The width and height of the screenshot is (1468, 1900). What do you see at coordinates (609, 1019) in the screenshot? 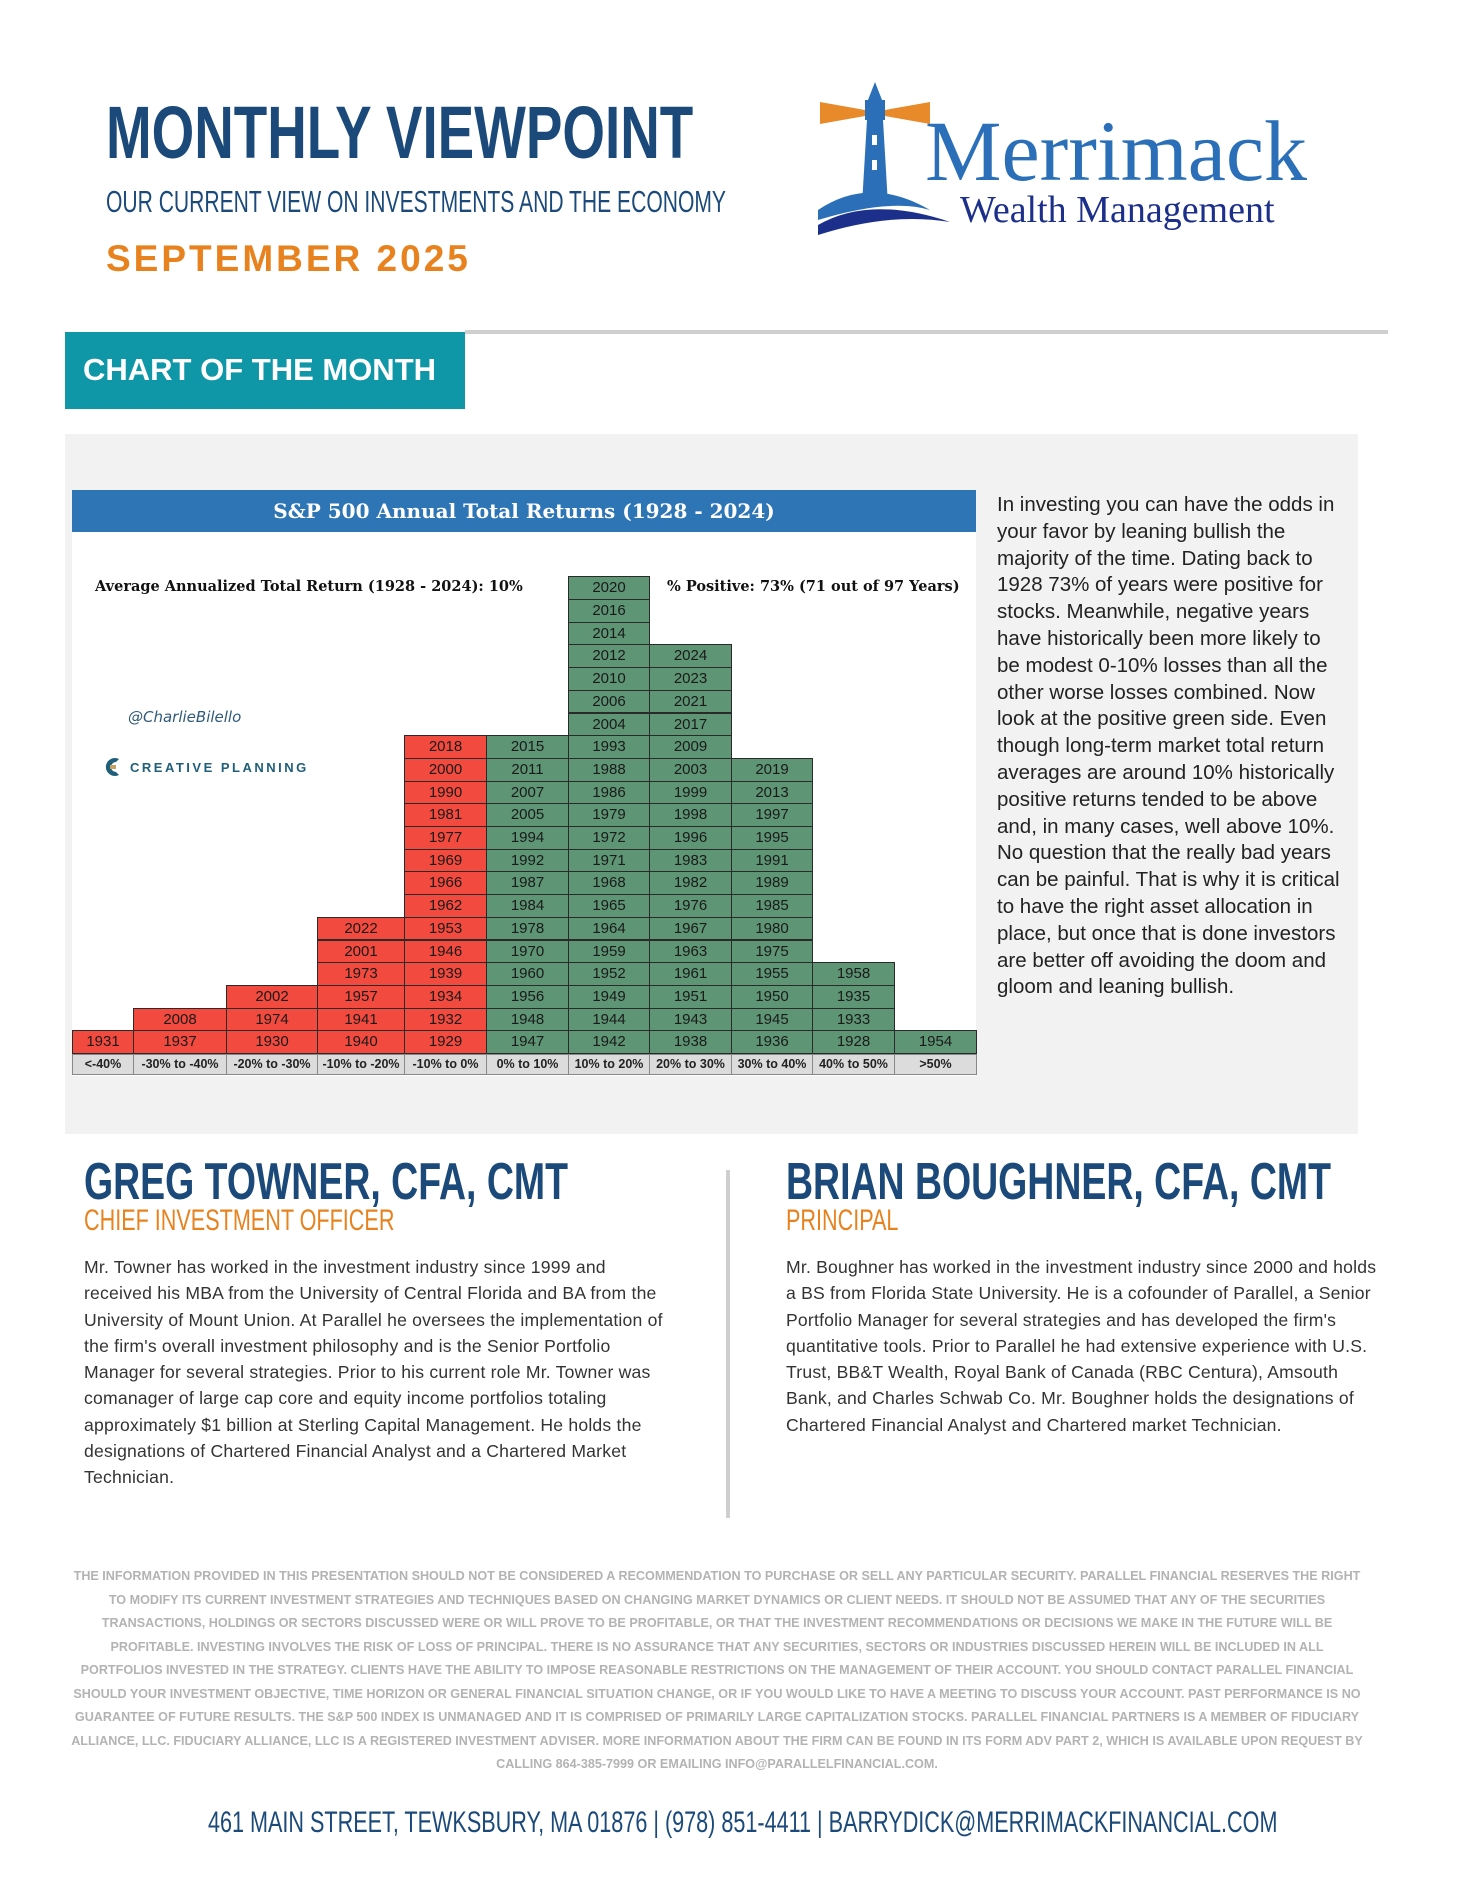
I see `year-cell: 1944` at bounding box center [609, 1019].